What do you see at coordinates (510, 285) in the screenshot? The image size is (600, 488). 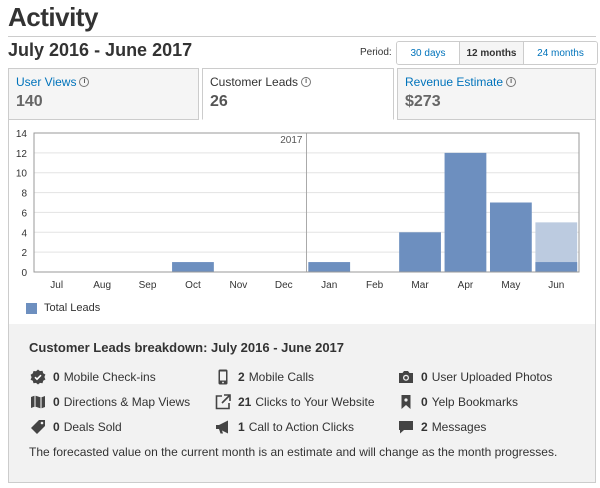 I see `x-tick-label: May` at bounding box center [510, 285].